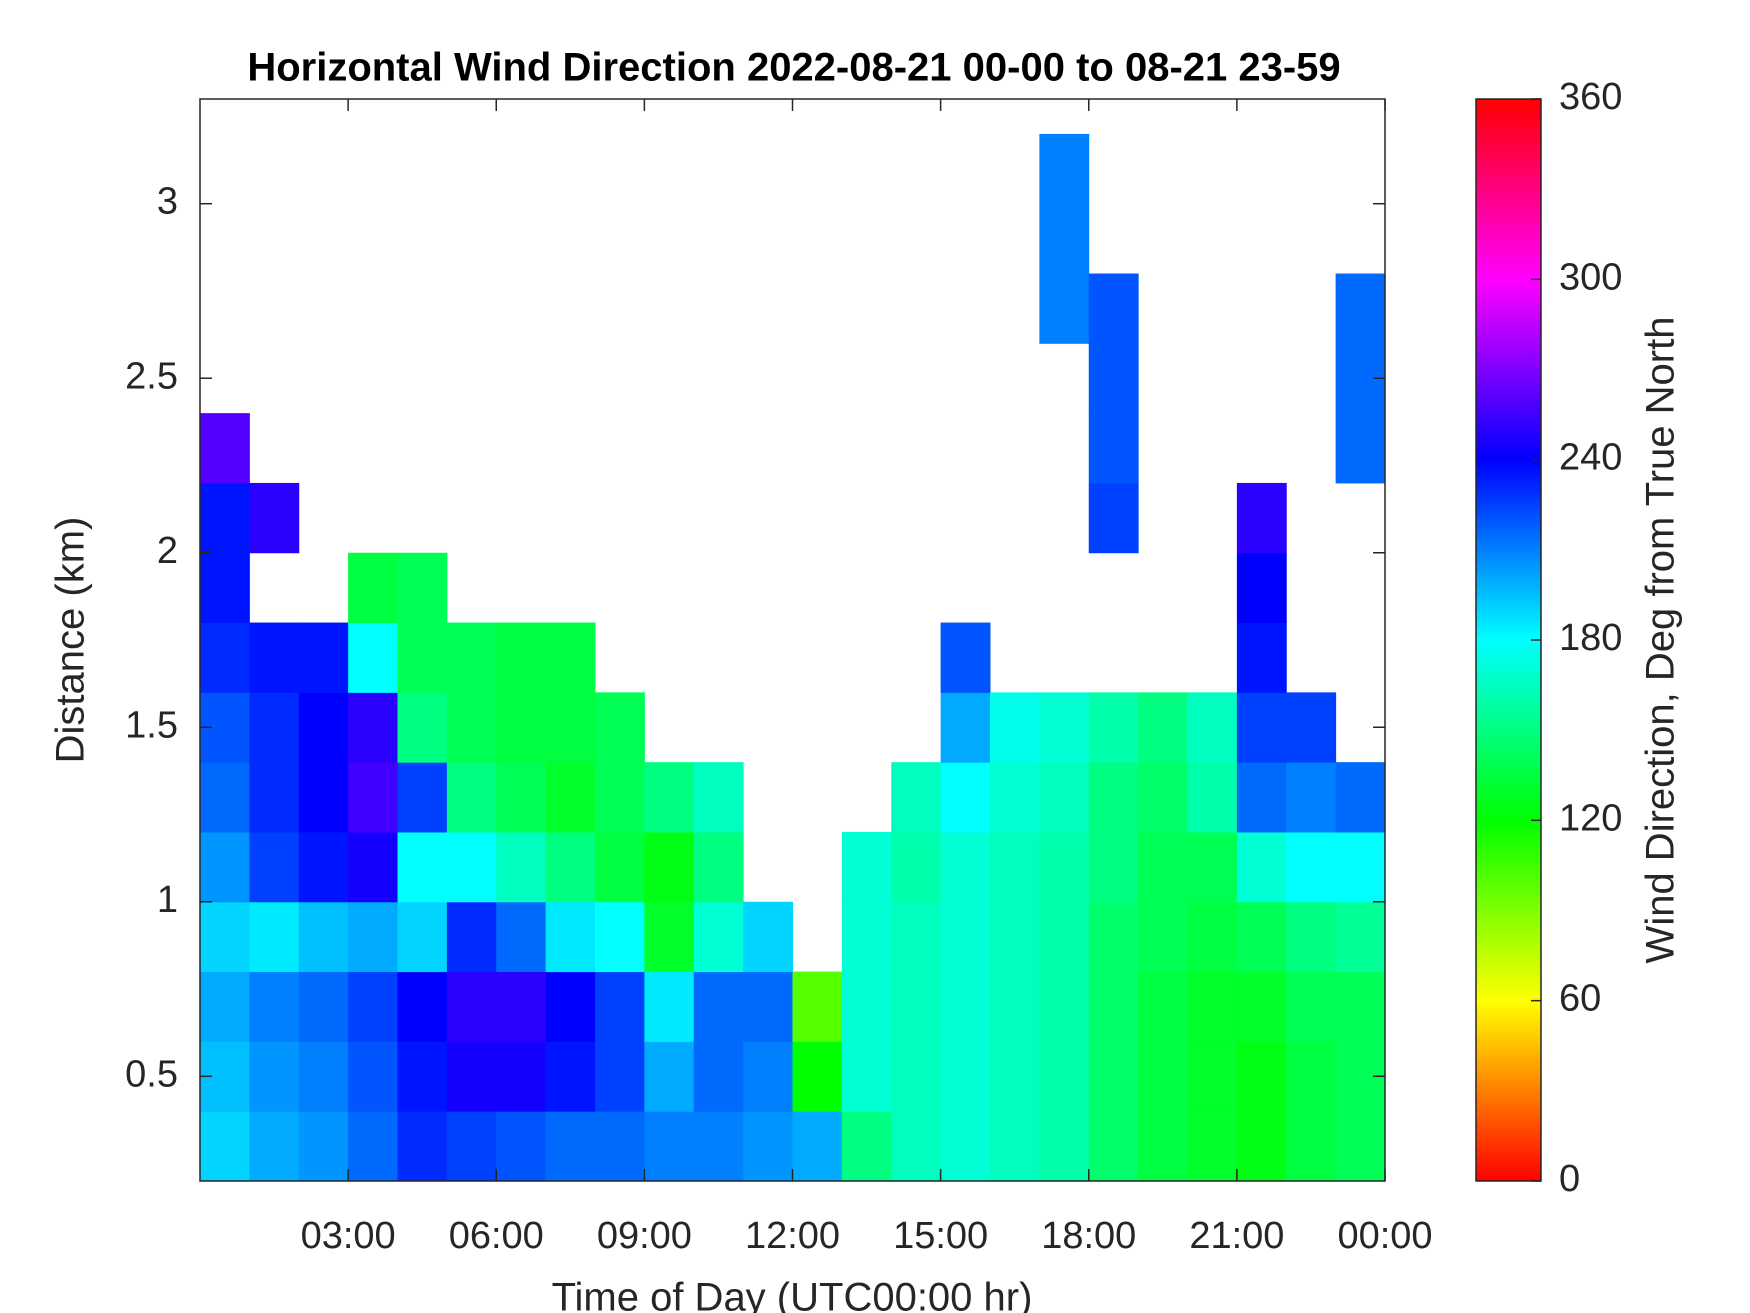 Image resolution: width=1750 pixels, height=1313 pixels. What do you see at coordinates (1590, 97) in the screenshot?
I see `colorbar-tick-label: 360` at bounding box center [1590, 97].